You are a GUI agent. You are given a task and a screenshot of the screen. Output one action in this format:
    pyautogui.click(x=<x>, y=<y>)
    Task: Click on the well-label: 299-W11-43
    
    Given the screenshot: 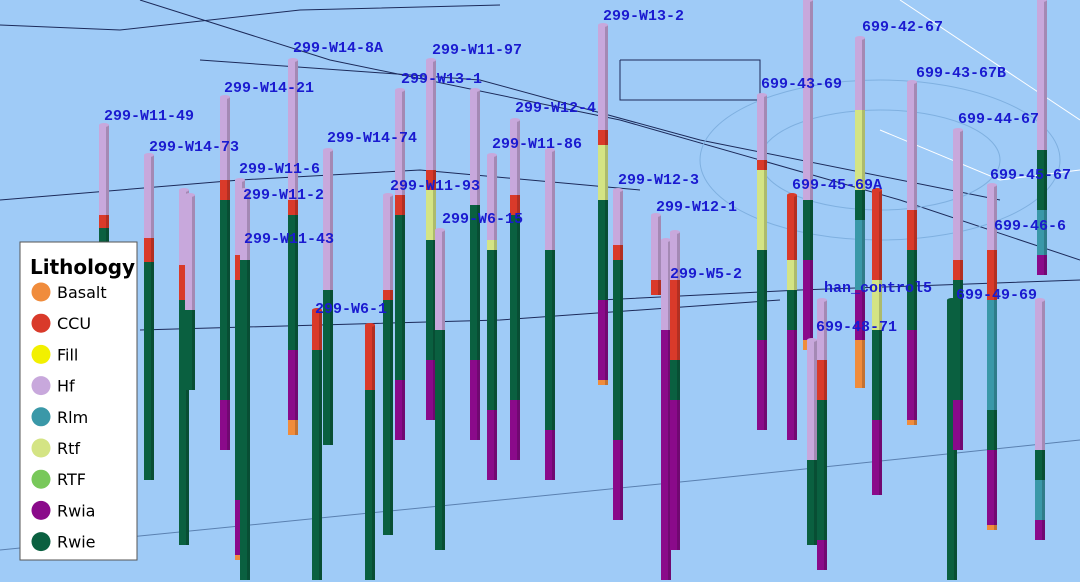 What is the action you would take?
    pyautogui.click(x=289, y=239)
    